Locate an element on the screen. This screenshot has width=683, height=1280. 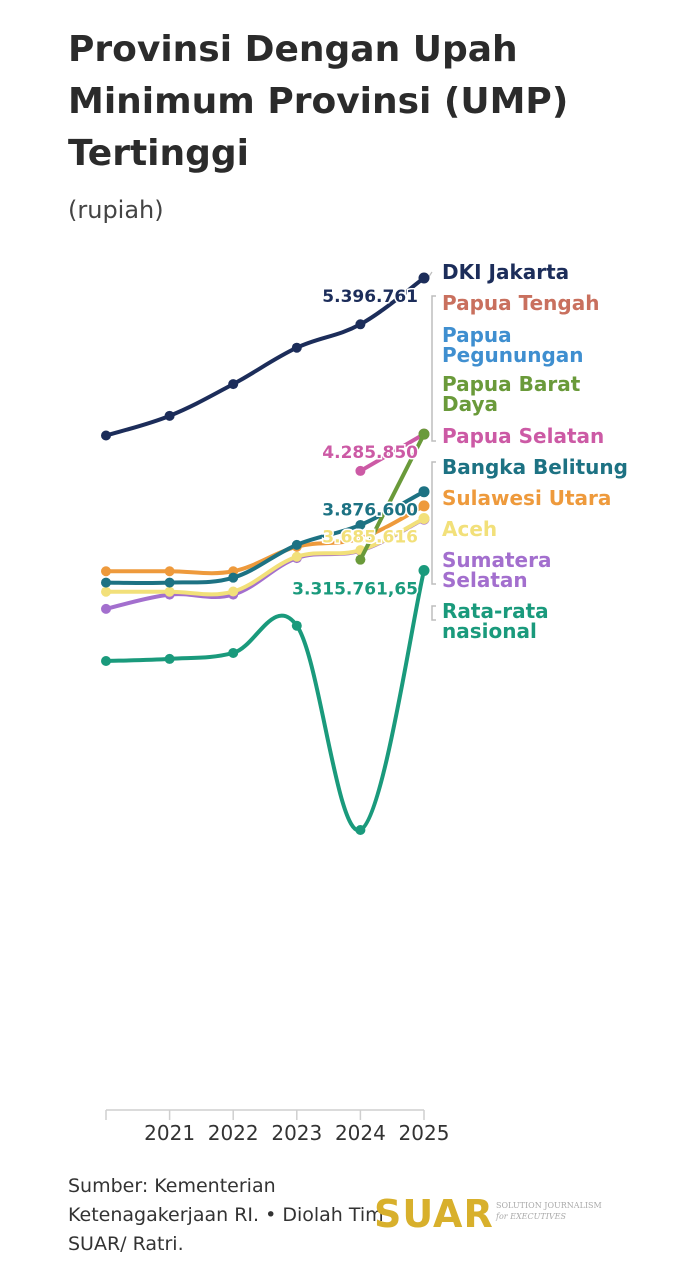
value-label-dki-jakarta: 5.396.761 is located at coordinates (370, 297).